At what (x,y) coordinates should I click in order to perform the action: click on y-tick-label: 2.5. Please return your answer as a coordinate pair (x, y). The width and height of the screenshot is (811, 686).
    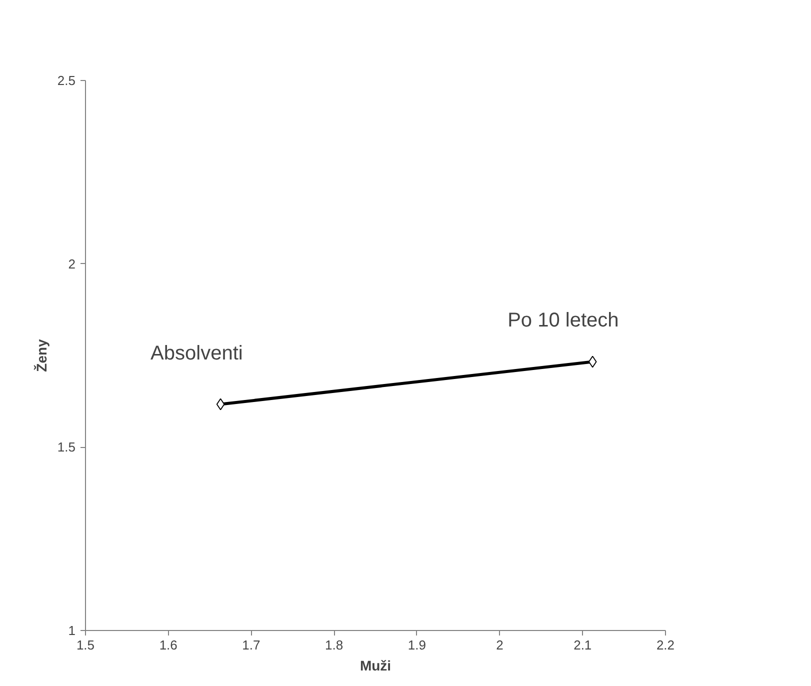
    Looking at the image, I should click on (66, 80).